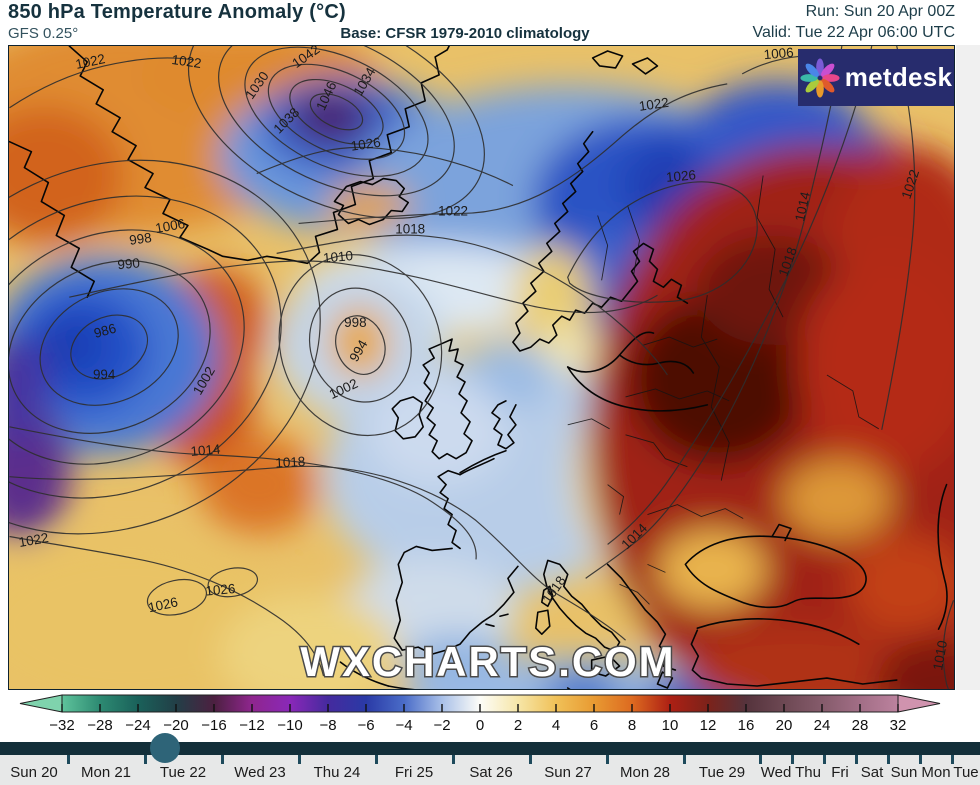 This screenshot has width=980, height=785. What do you see at coordinates (490, 748) in the screenshot?
I see `timeline-bar` at bounding box center [490, 748].